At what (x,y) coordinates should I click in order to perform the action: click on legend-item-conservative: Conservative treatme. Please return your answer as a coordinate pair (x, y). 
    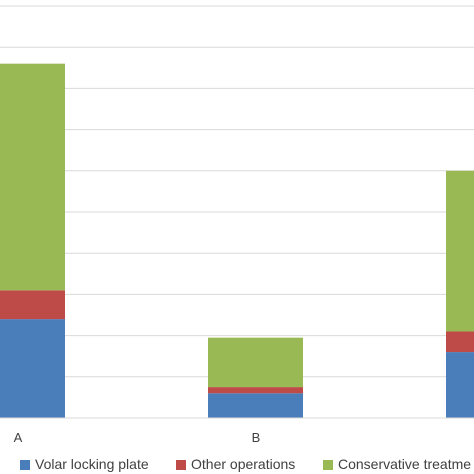
    Looking at the image, I should click on (397, 464).